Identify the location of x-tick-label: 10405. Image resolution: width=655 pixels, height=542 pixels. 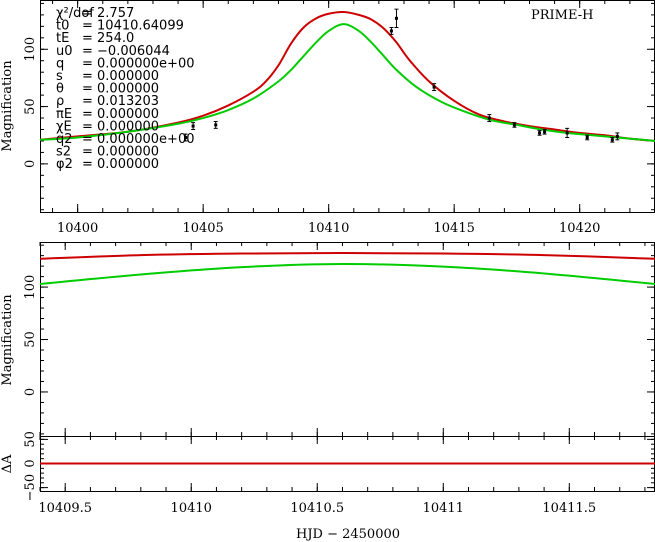
(202, 228).